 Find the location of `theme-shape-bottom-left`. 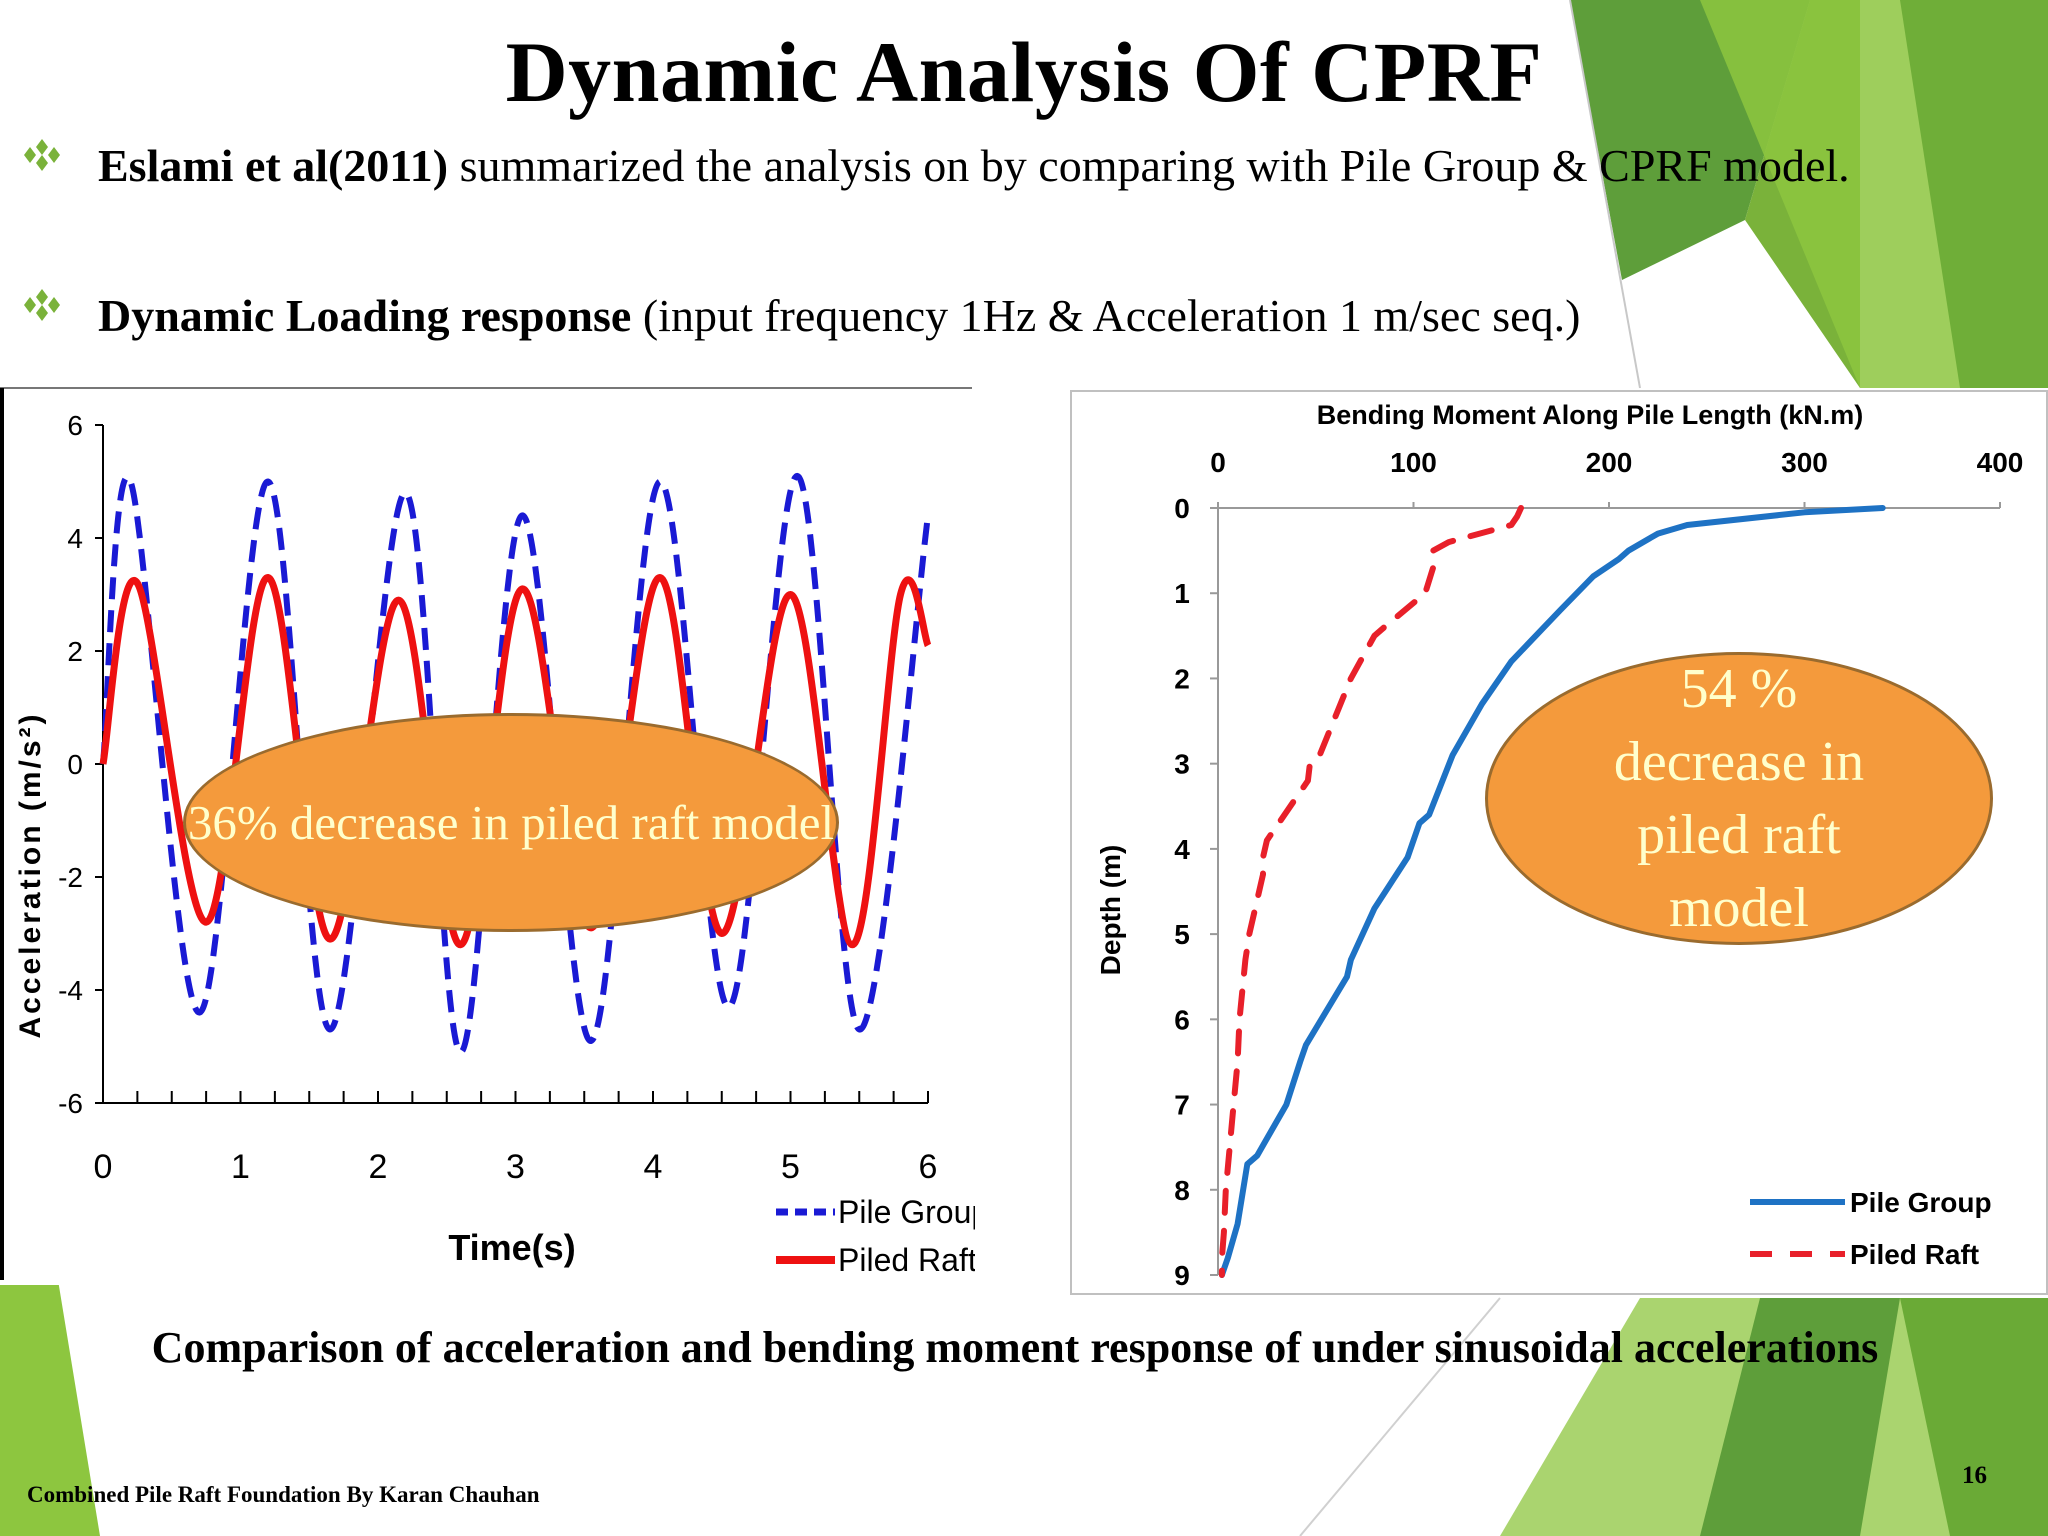

theme-shape-bottom-left is located at coordinates (50, 1408).